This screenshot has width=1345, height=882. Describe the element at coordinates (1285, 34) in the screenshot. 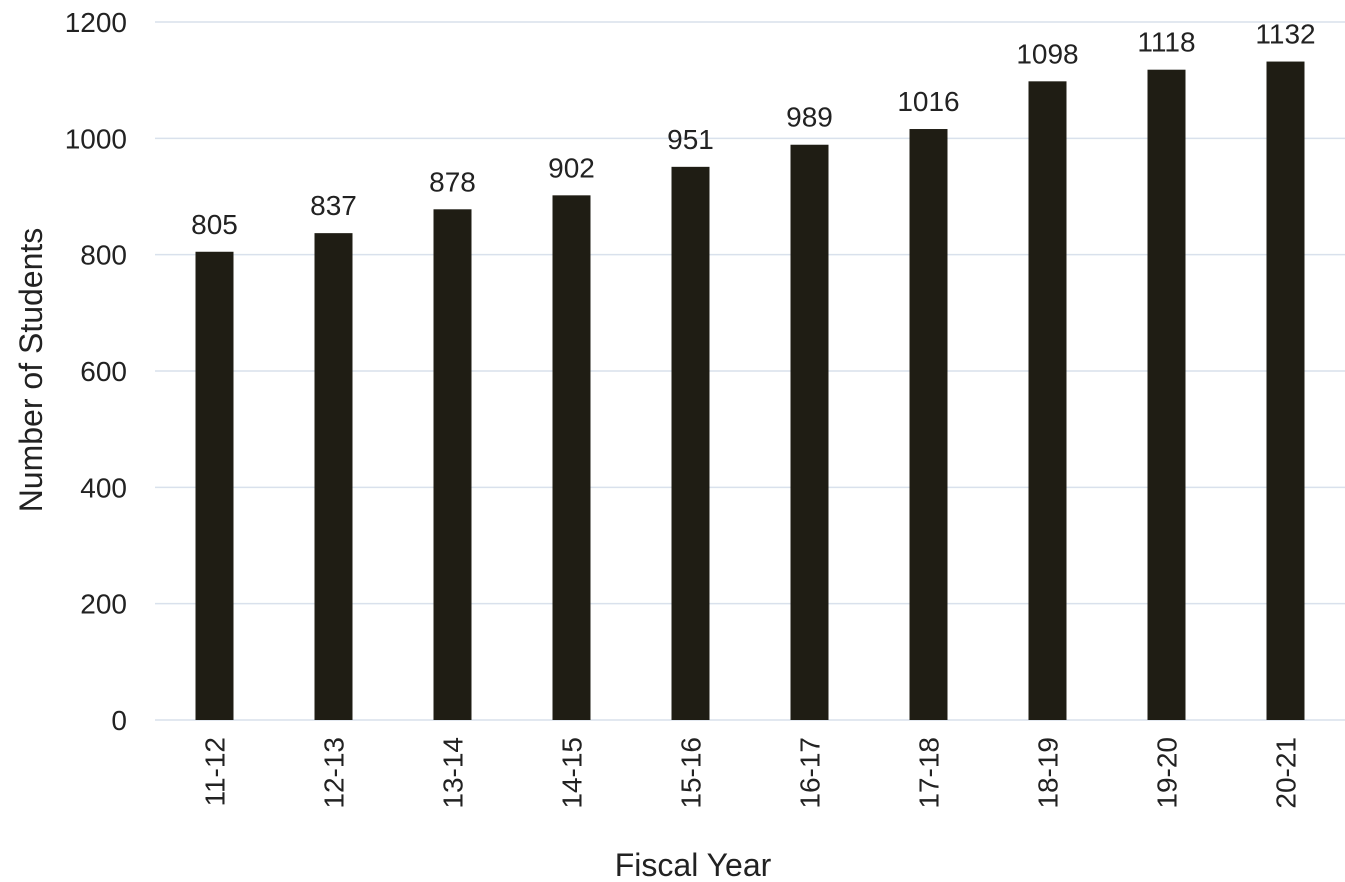

I see `data-label: 1132` at that location.